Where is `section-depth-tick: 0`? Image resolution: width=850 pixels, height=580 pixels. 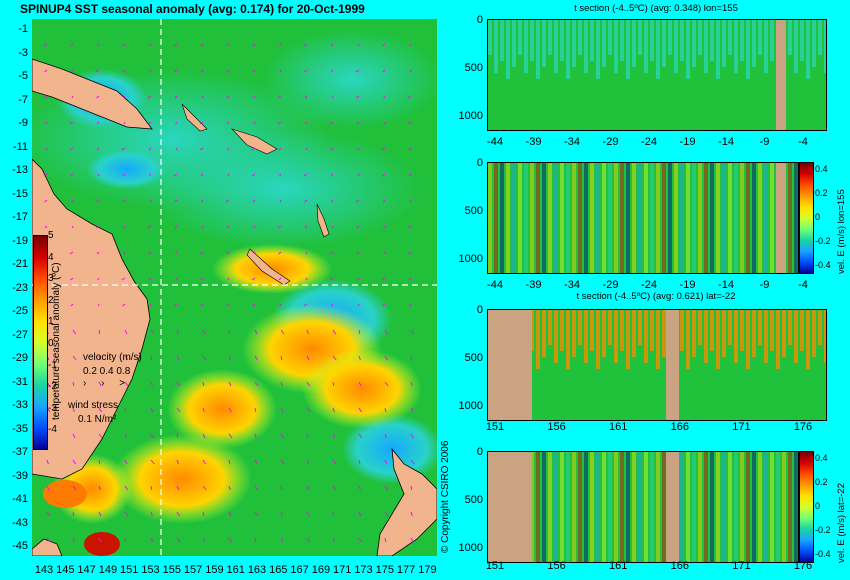 section-depth-tick: 0 is located at coordinates (479, 452).